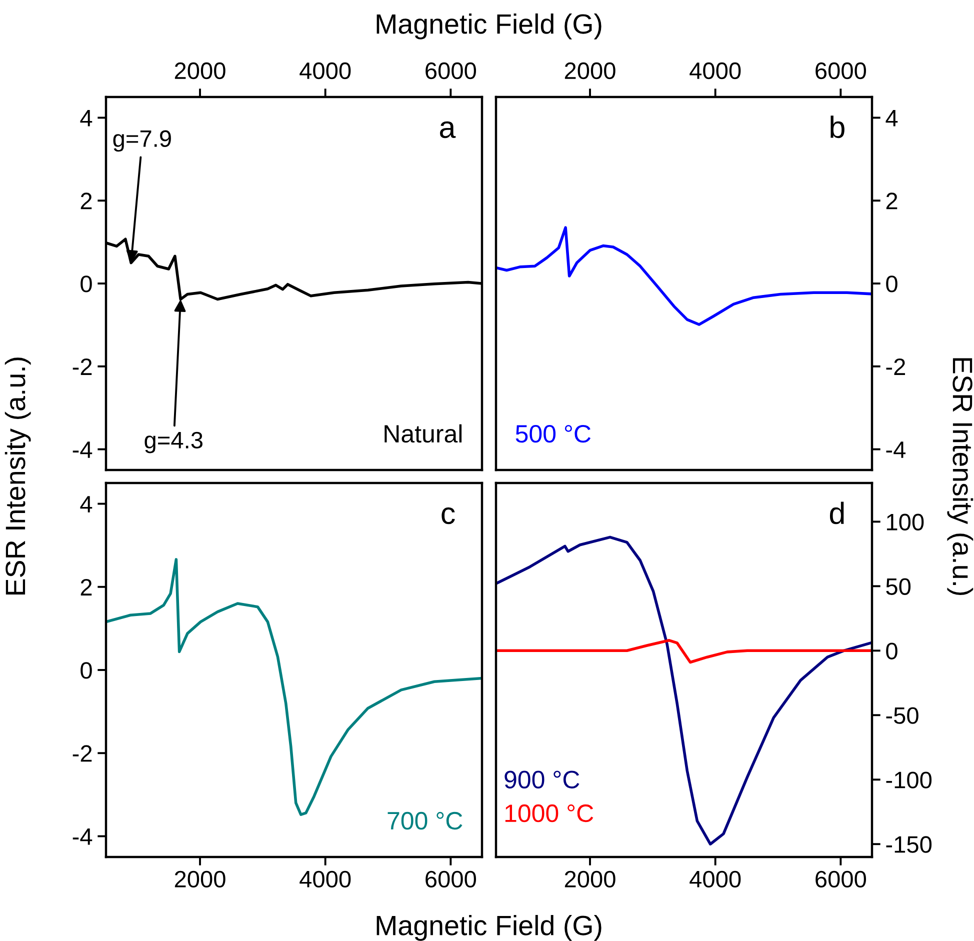 This screenshot has width=974, height=941. Describe the element at coordinates (837, 513) in the screenshot. I see `annotation: d` at that location.